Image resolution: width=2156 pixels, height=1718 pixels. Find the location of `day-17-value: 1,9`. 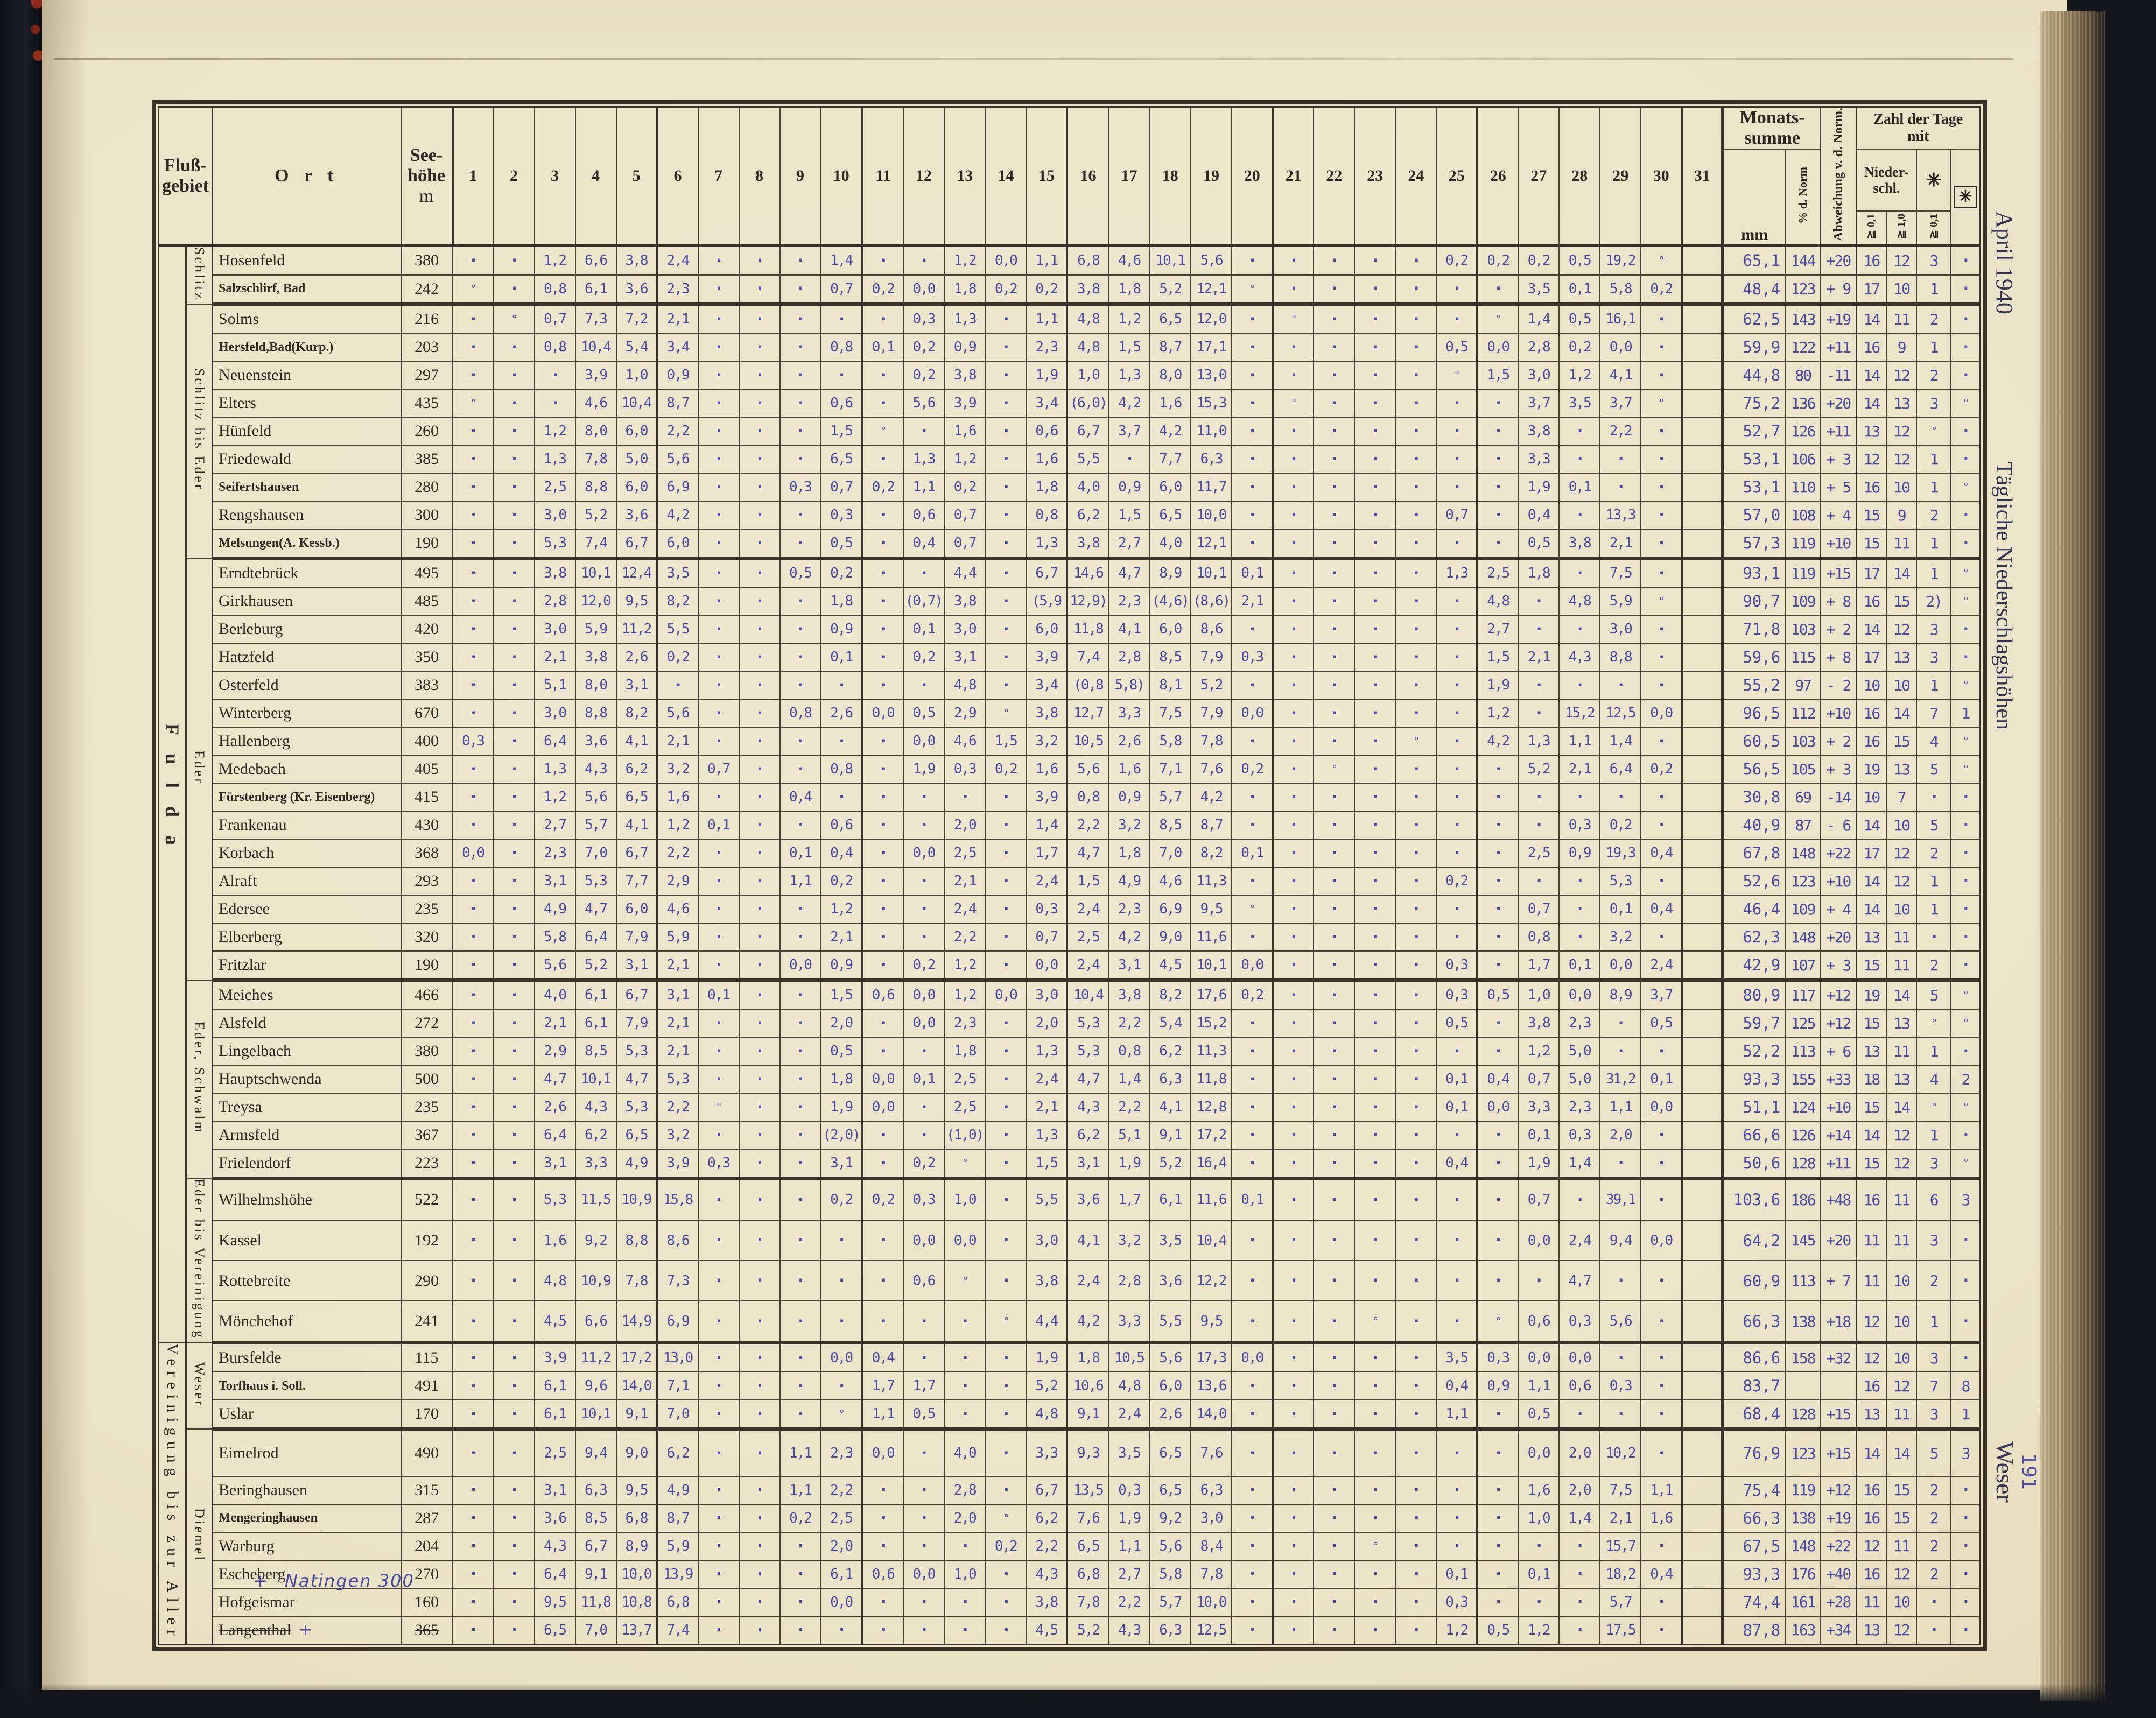

day-17-value: 1,9 is located at coordinates (1129, 1518).